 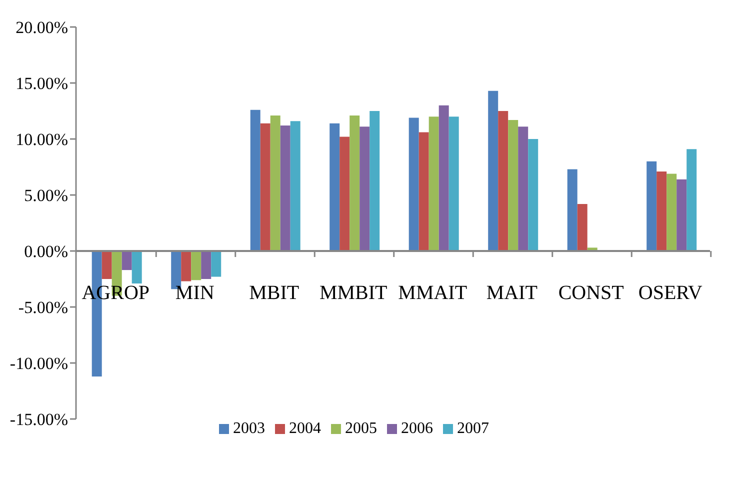 What do you see at coordinates (670, 293) in the screenshot?
I see `x-tick-label: OSERV` at bounding box center [670, 293].